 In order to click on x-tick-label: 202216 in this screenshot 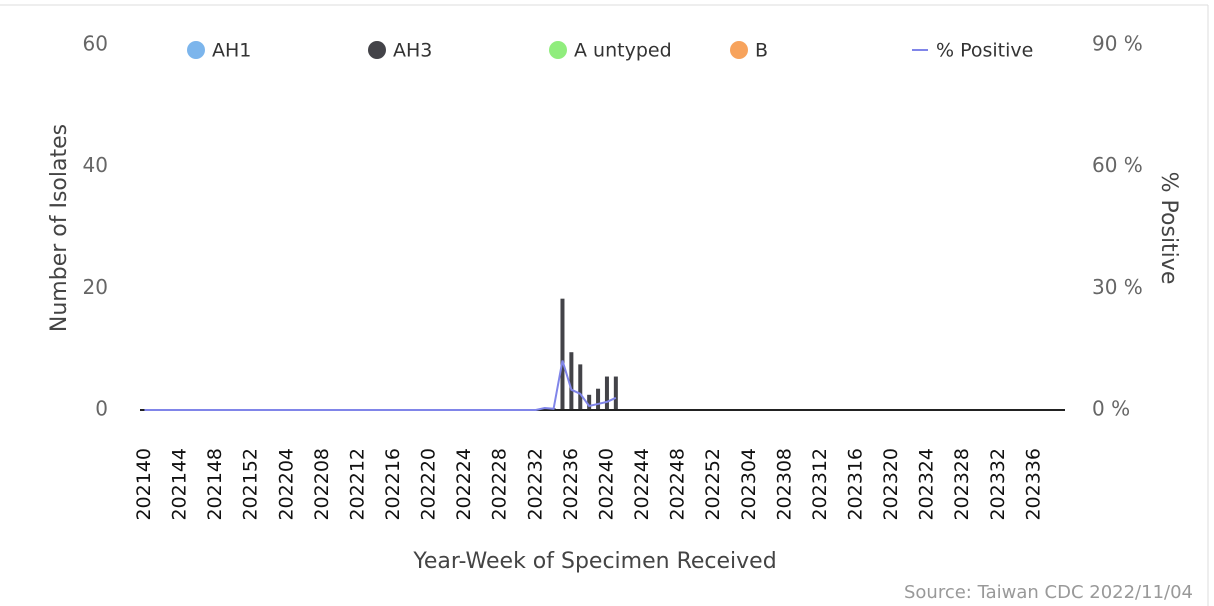, I will do `click(393, 484)`.